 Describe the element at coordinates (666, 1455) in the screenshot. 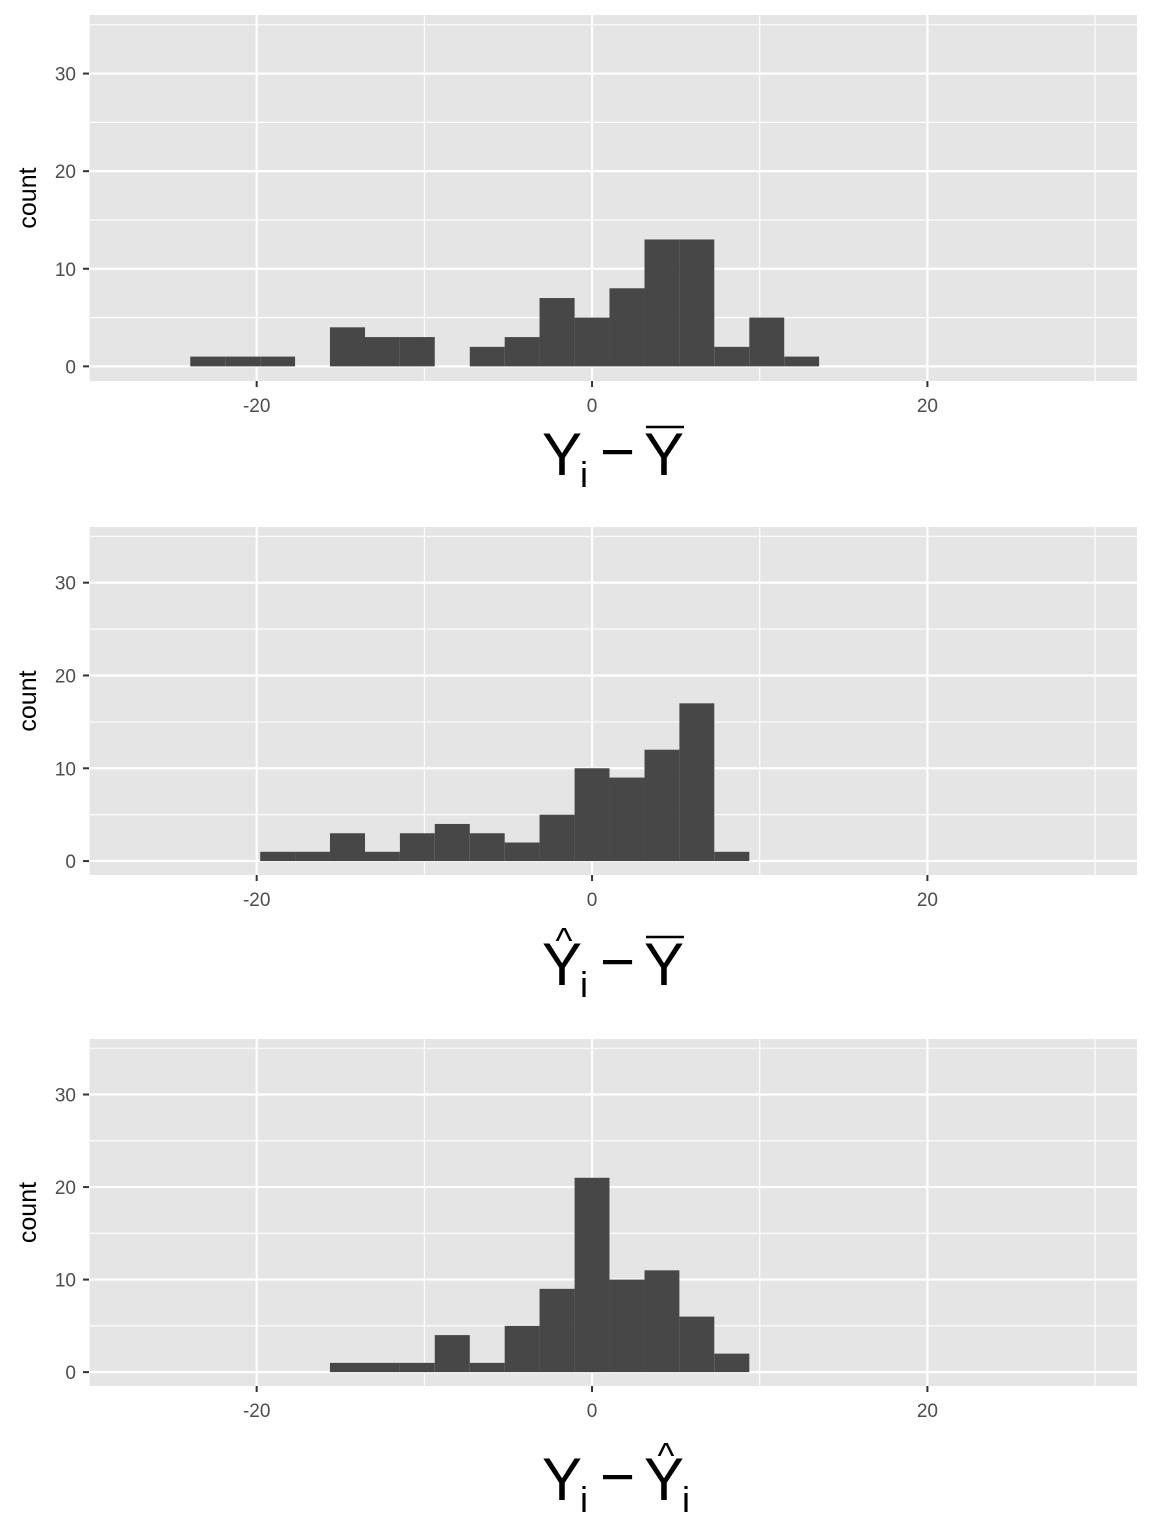

I see `x-label-rhs-hat: ^` at that location.